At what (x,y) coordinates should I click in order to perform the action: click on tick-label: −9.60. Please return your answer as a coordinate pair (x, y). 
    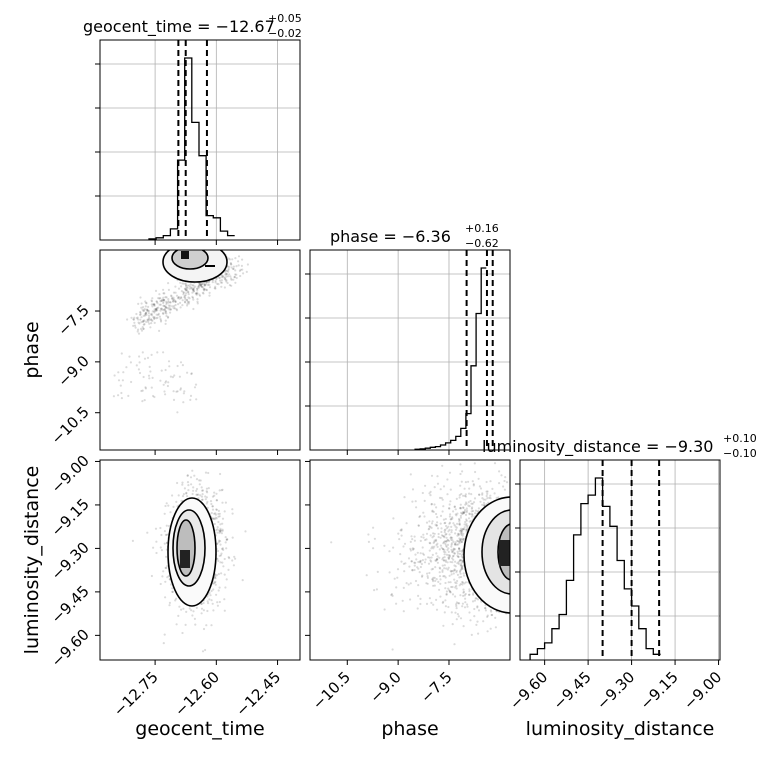
    Looking at the image, I should click on (70, 647).